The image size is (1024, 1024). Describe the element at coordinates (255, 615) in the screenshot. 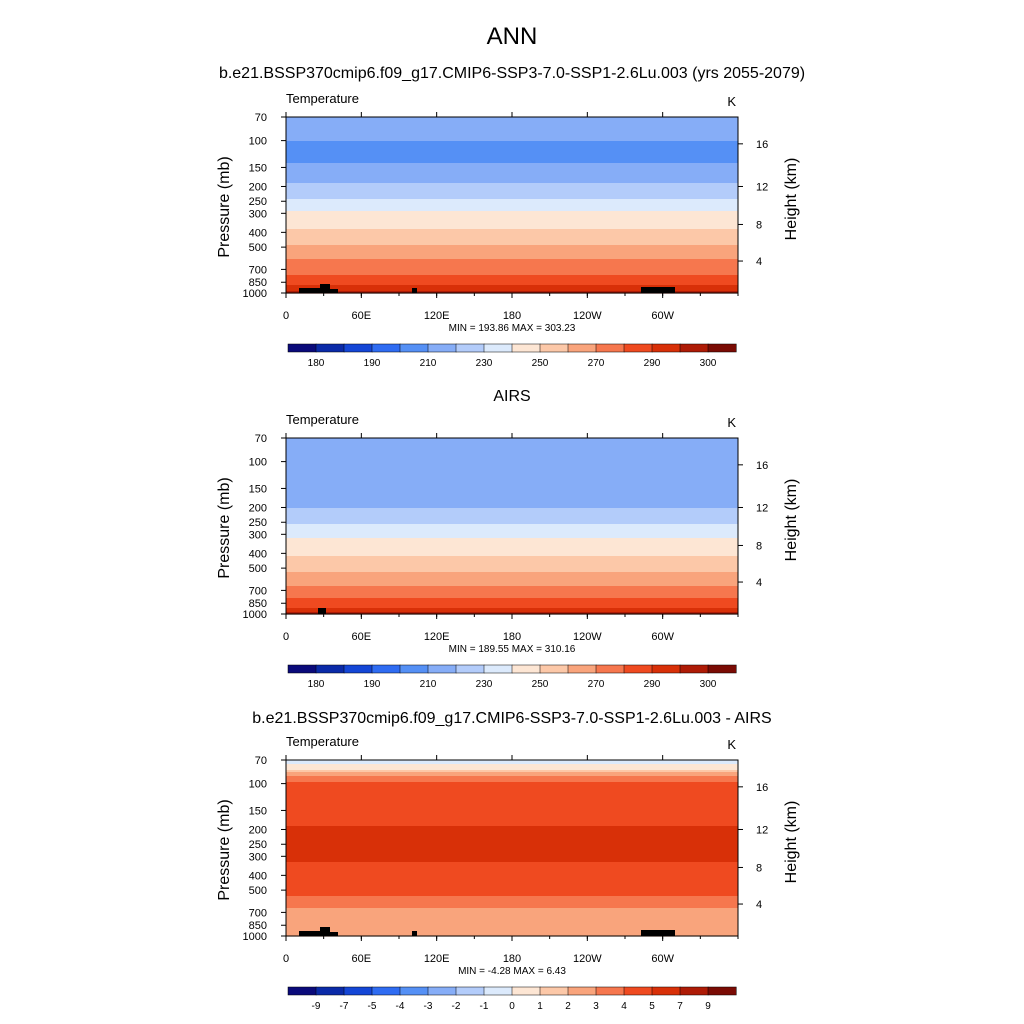

I see `y-tick-label: 1000` at that location.